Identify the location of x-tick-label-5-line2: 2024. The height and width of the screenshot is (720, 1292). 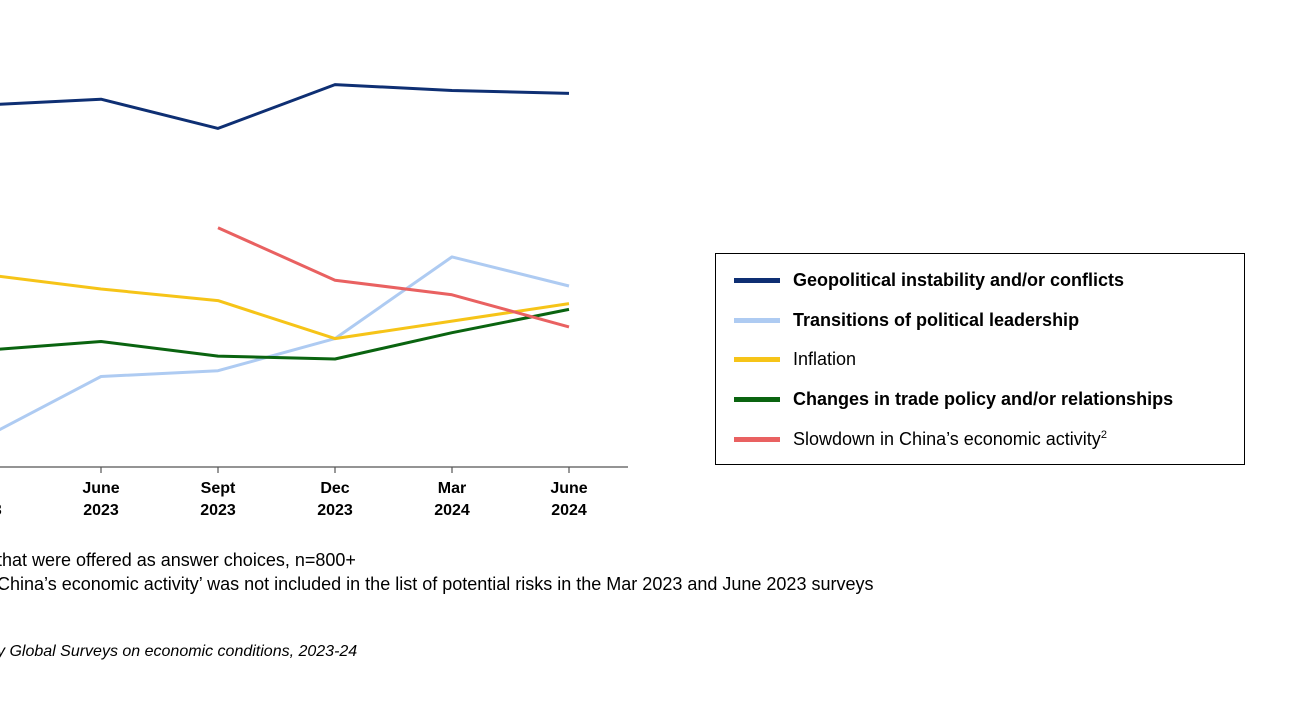
(569, 510).